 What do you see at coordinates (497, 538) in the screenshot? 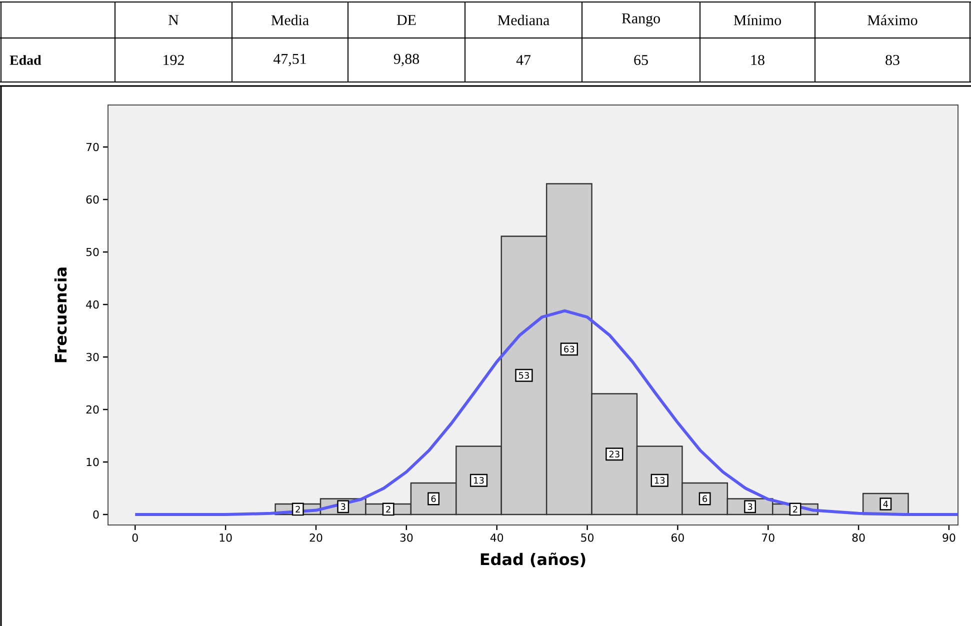
I see `x-tick-label: 40` at bounding box center [497, 538].